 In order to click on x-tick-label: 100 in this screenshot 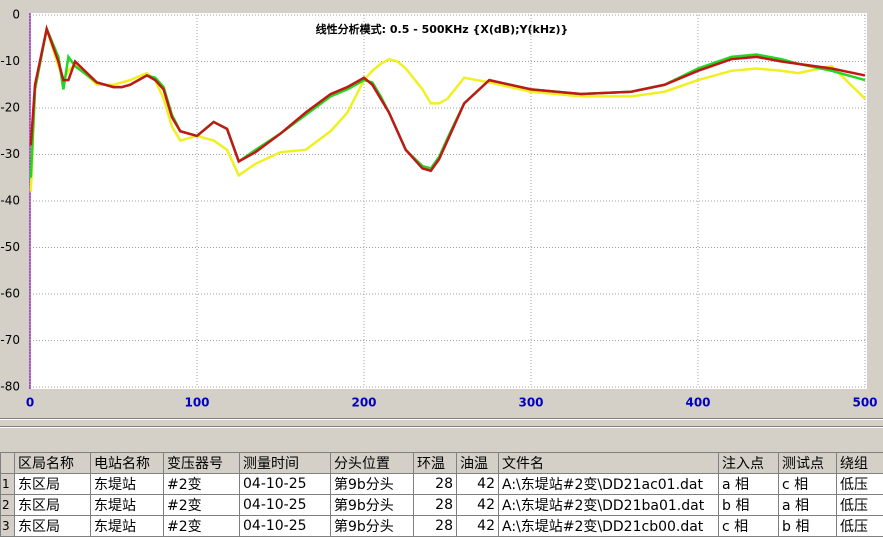, I will do `click(196, 403)`.